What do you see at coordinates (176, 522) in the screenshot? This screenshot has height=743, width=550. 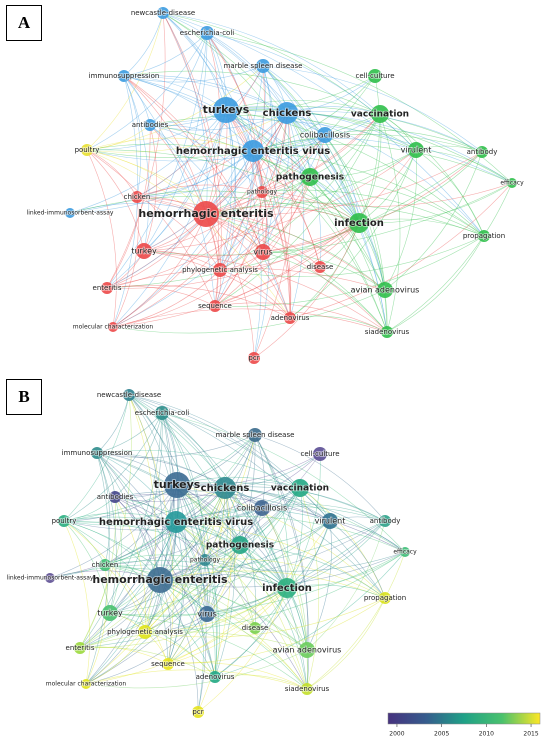 I see `node-label: hemorrhagic enteritis virus` at bounding box center [176, 522].